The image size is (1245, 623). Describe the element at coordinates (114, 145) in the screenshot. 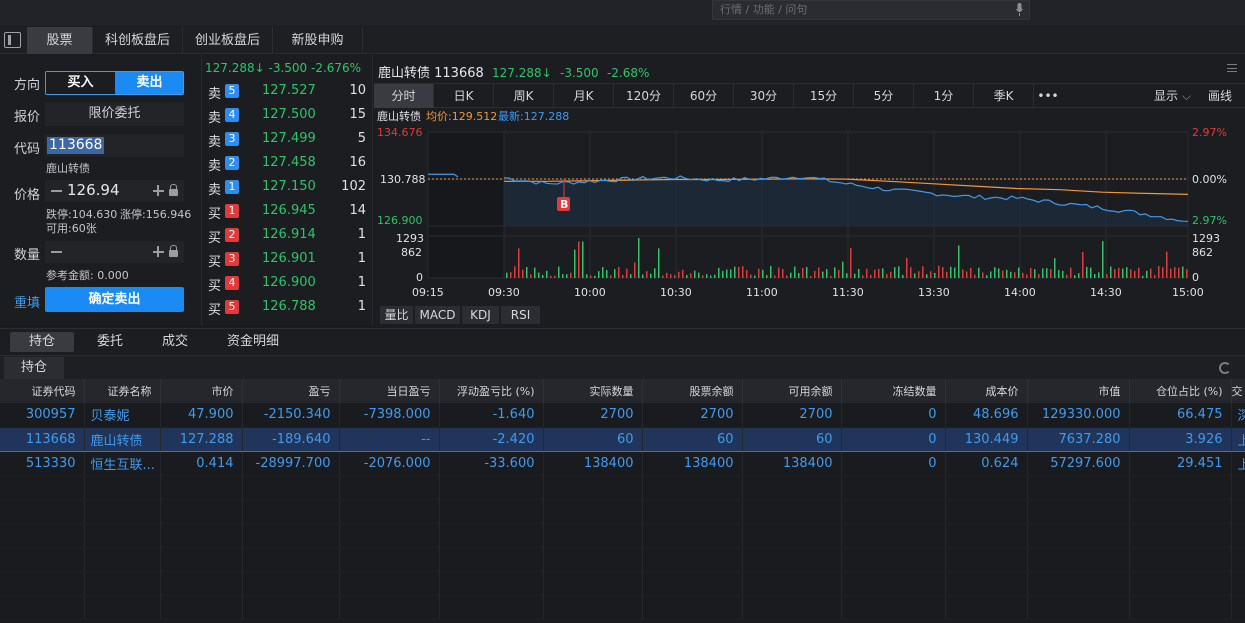

I see `code-input: 113668` at that location.